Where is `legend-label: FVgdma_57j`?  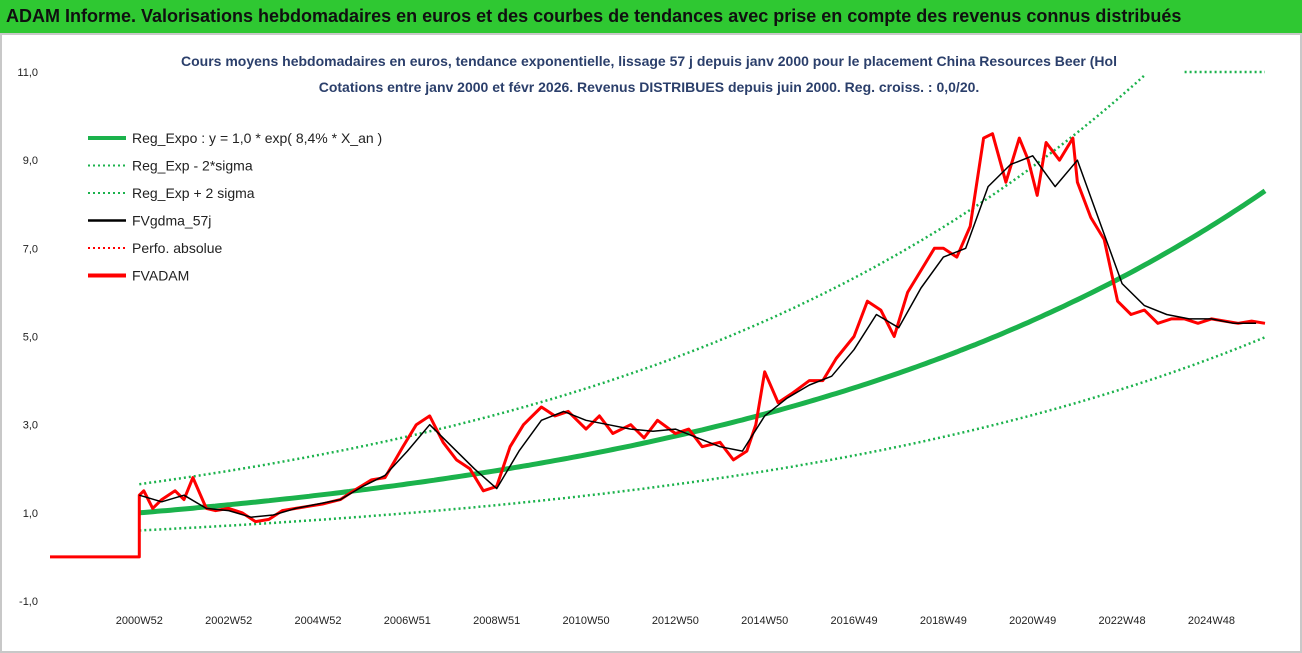 legend-label: FVgdma_57j is located at coordinates (171, 221).